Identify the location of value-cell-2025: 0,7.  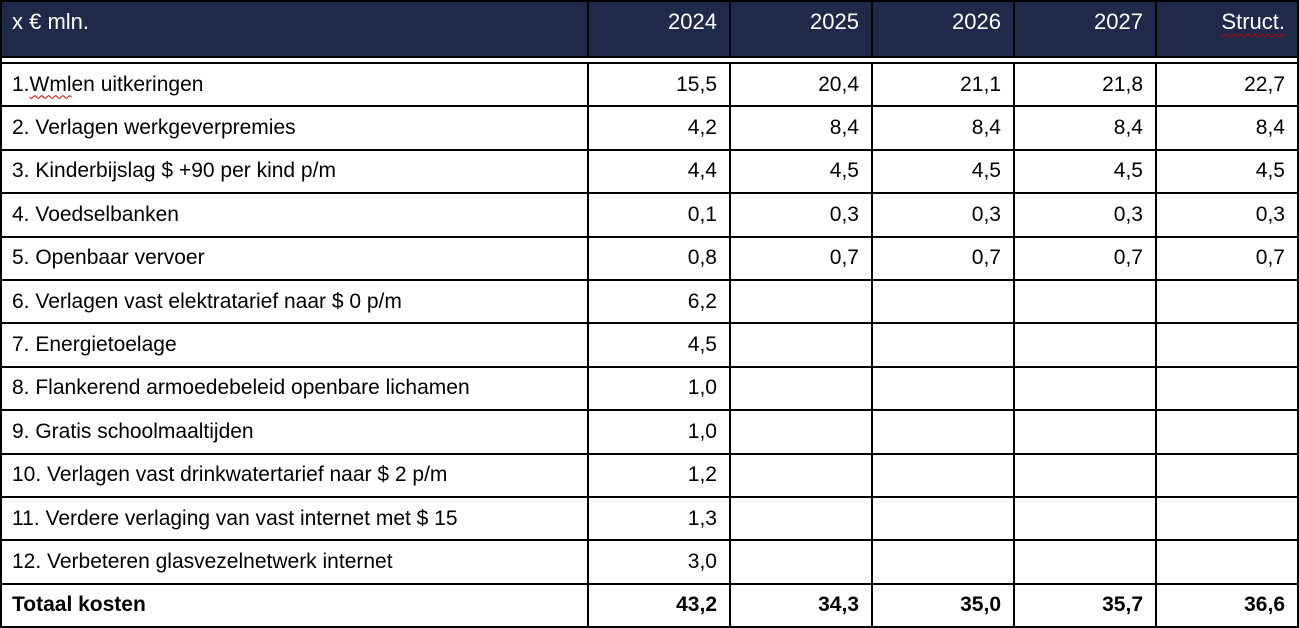
(800, 258).